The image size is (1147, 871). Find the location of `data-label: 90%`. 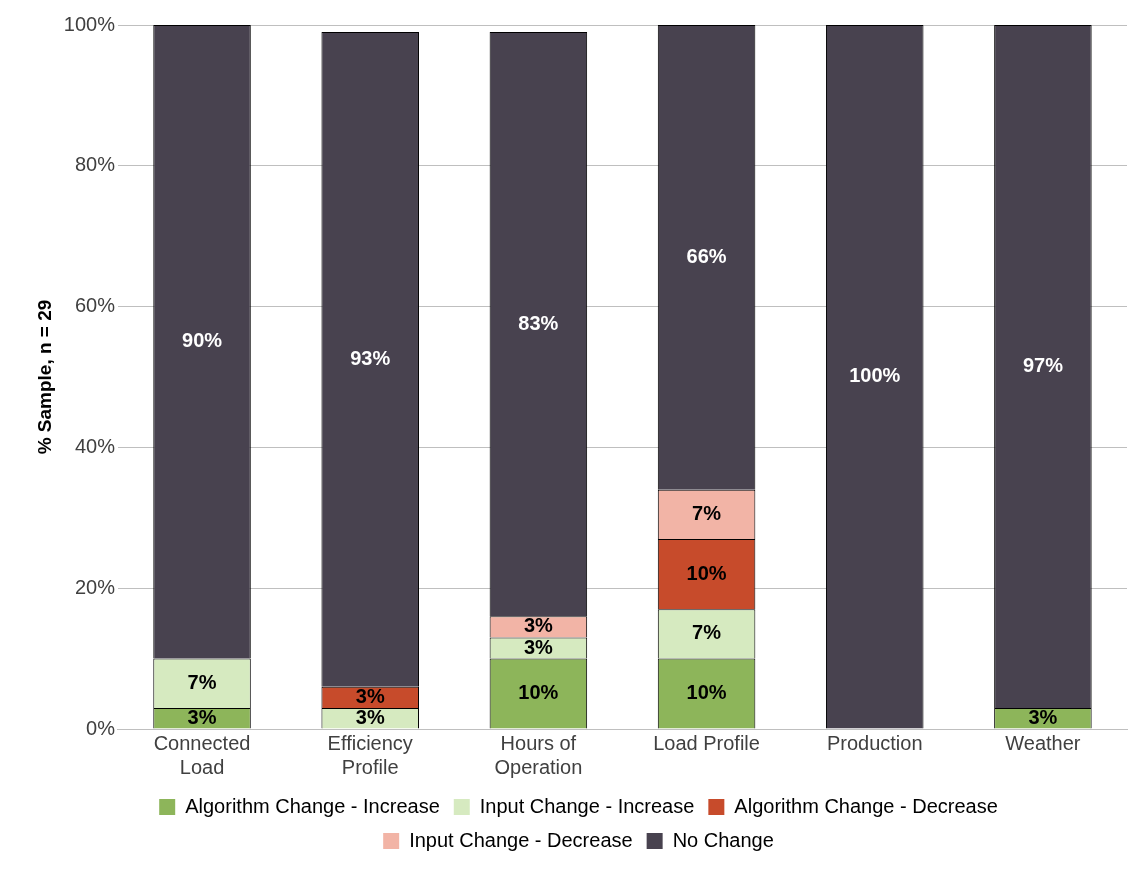

data-label: 90% is located at coordinates (202, 340).